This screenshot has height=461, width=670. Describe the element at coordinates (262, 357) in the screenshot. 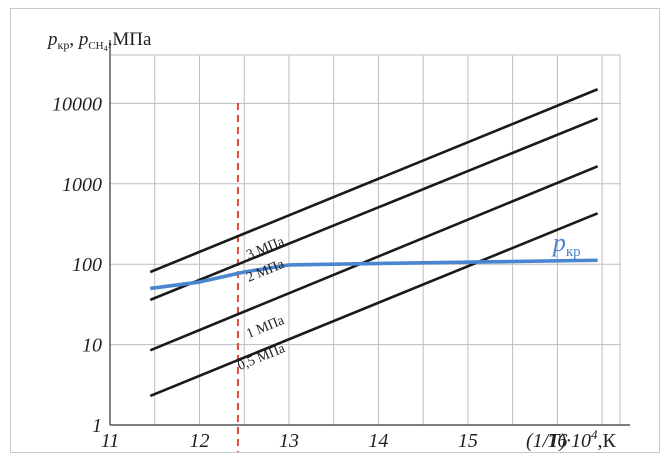

I see `line-label: 0,5 МПа` at that location.